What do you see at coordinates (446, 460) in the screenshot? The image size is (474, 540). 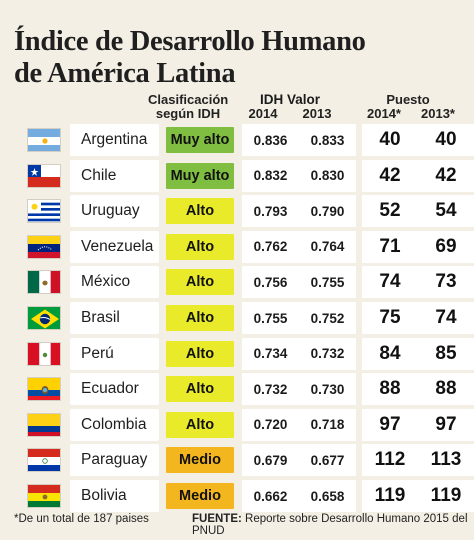 I see `rank-2013-value: 113` at bounding box center [446, 460].